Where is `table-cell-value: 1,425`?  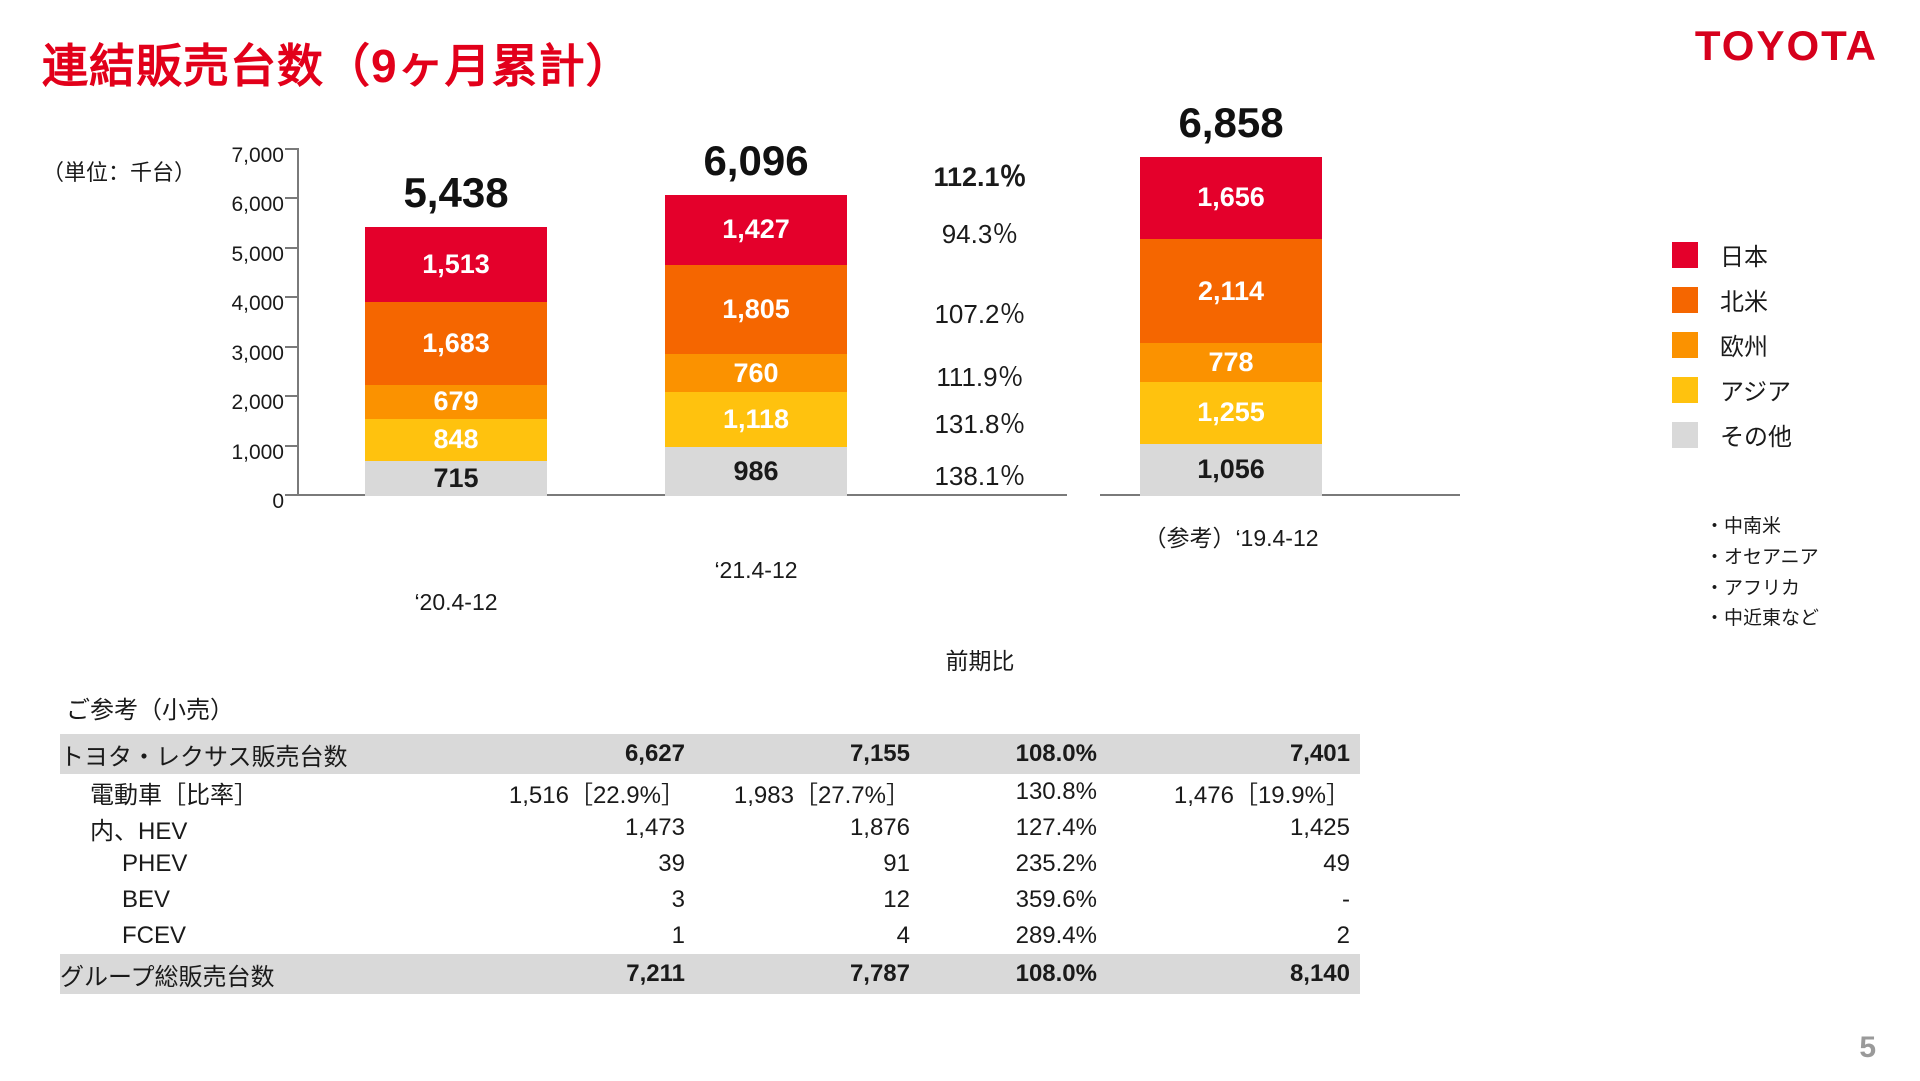
table-cell-value: 1,425 is located at coordinates (1319, 827).